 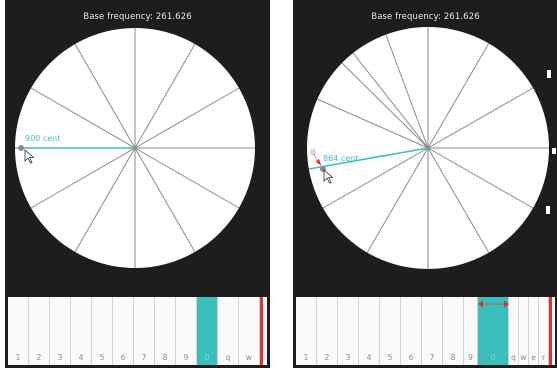 I want to click on key-r: r, so click(x=544, y=331).